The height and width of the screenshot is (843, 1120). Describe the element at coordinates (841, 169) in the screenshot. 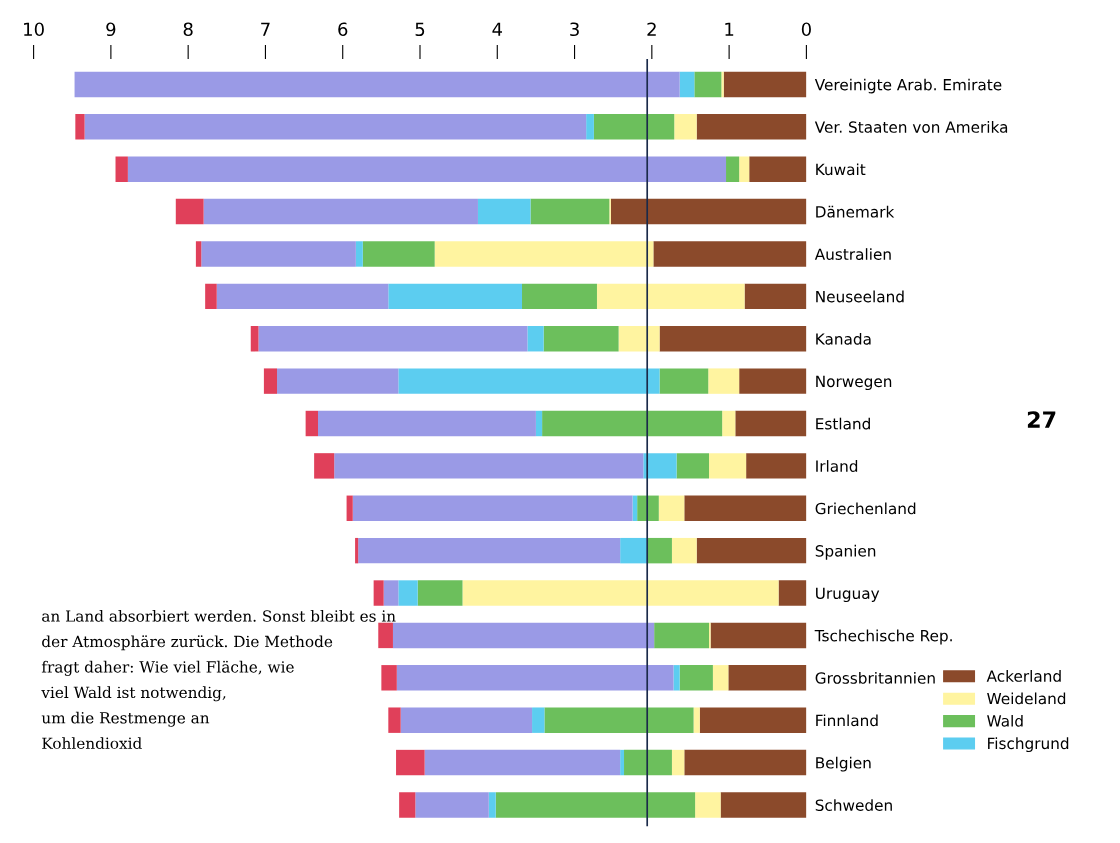

I see `y-tick-label: Kuwait` at that location.